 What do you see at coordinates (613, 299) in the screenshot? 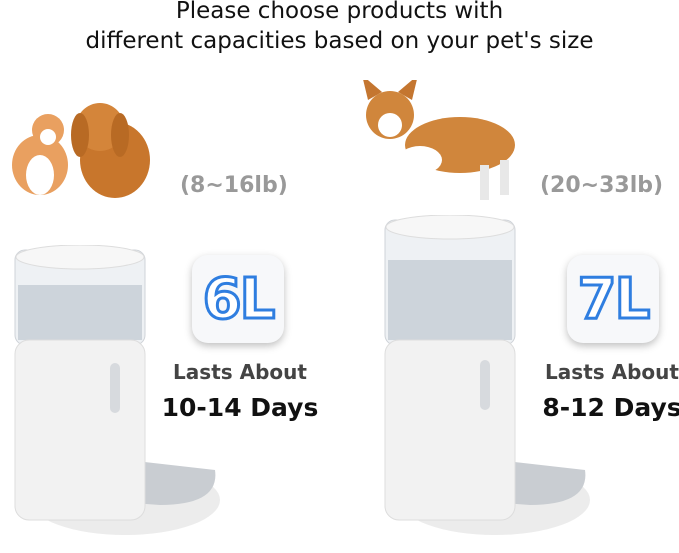
I see `capacity-badge-7l: 7L` at bounding box center [613, 299].